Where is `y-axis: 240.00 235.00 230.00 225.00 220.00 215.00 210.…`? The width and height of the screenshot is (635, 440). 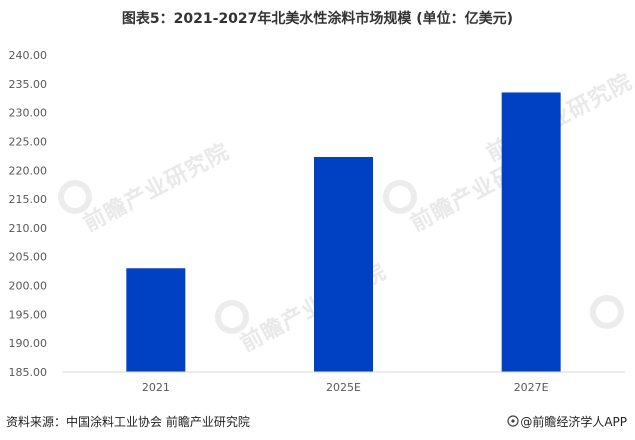
y-axis: 240.00 235.00 230.00 225.00 220.00 215.00 210.… is located at coordinates (28, 214).